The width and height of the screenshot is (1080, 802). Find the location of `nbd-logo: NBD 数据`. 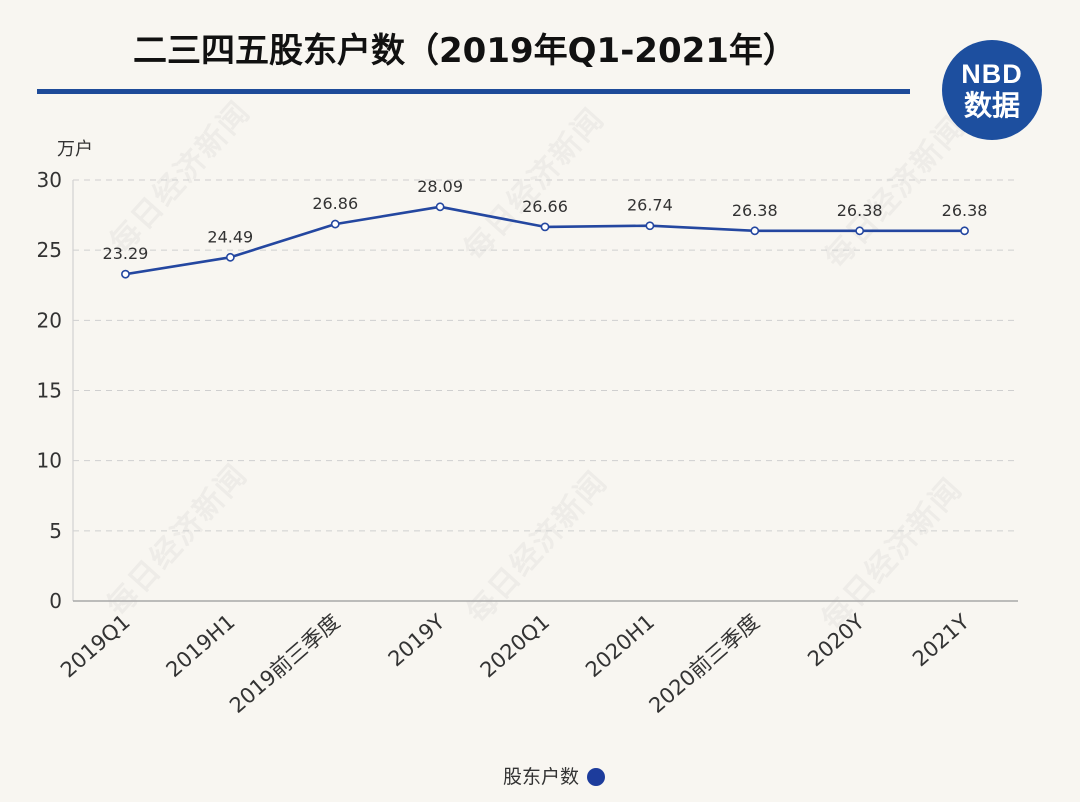

nbd-logo: NBD 数据 is located at coordinates (992, 90).